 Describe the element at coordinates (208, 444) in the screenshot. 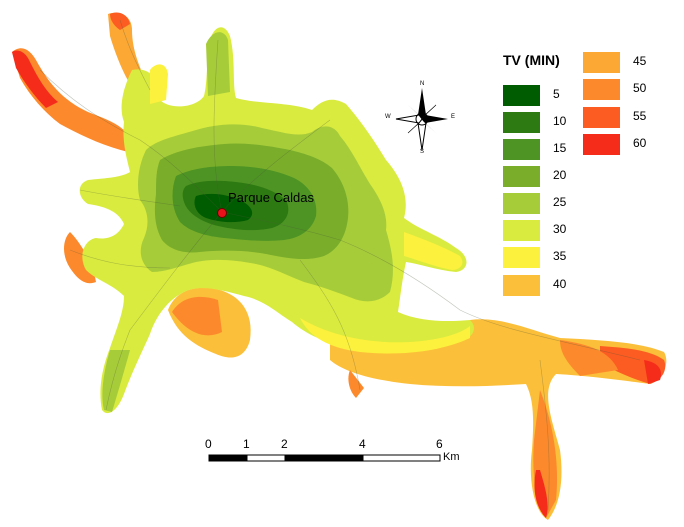

I see `scale-tick-label: 0` at that location.